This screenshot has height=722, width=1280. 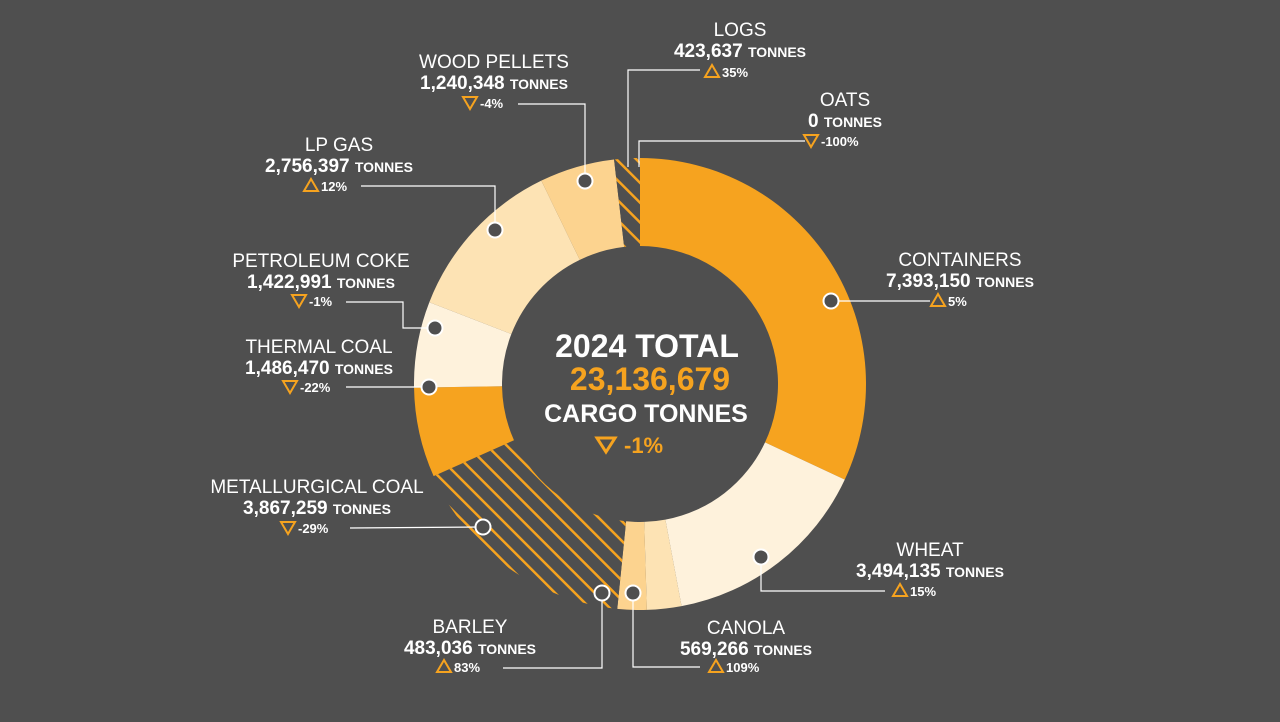 I want to click on marker-wood-pellets, so click(x=585, y=181).